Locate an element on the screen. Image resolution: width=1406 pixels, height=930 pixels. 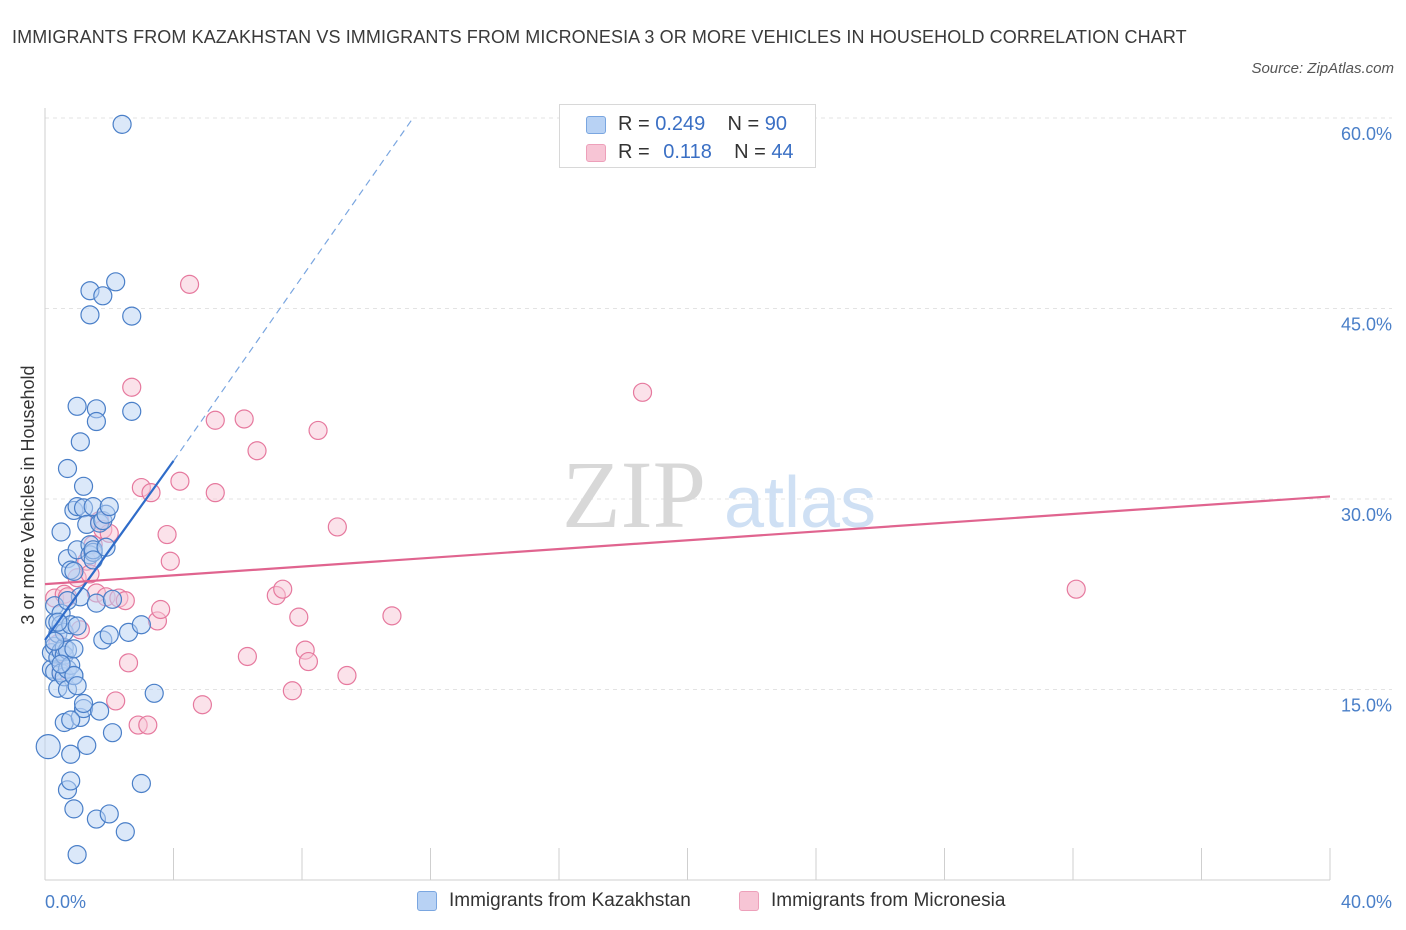
y-tick-label: 30.0% is located at coordinates (1366, 515).